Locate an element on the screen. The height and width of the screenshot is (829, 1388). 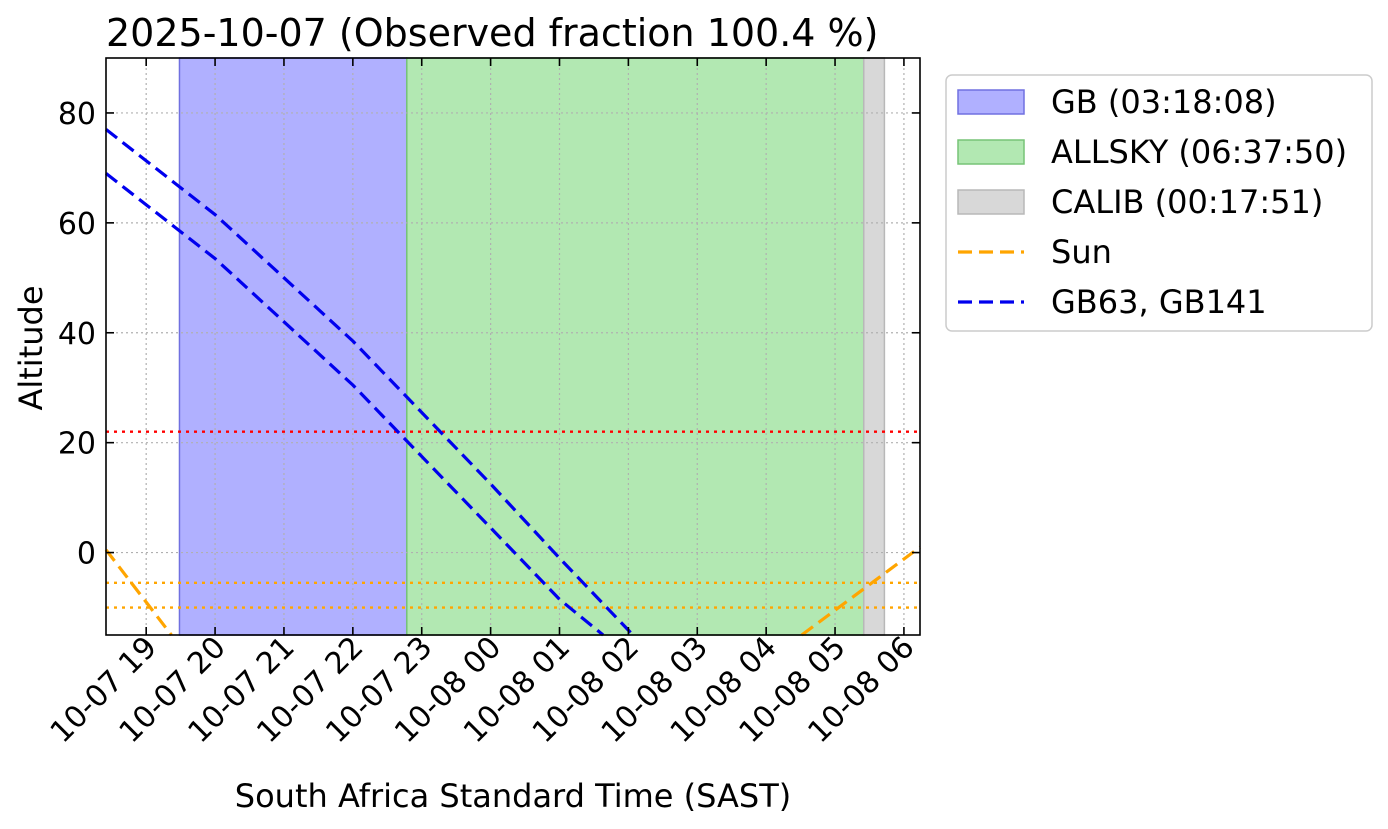
chart-title: 2025-10-07 (Observed fraction 100.4 %) is located at coordinates (492, 33).